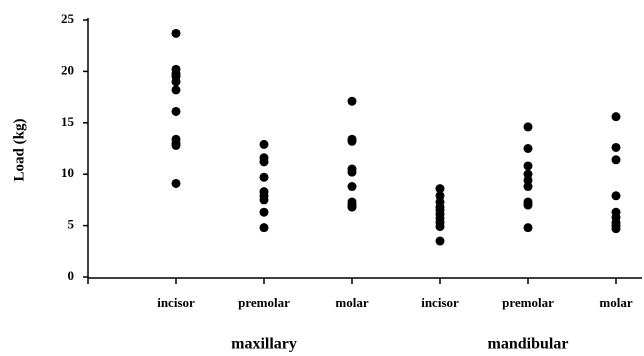  I want to click on y-tick-label: 0, so click(71, 275).